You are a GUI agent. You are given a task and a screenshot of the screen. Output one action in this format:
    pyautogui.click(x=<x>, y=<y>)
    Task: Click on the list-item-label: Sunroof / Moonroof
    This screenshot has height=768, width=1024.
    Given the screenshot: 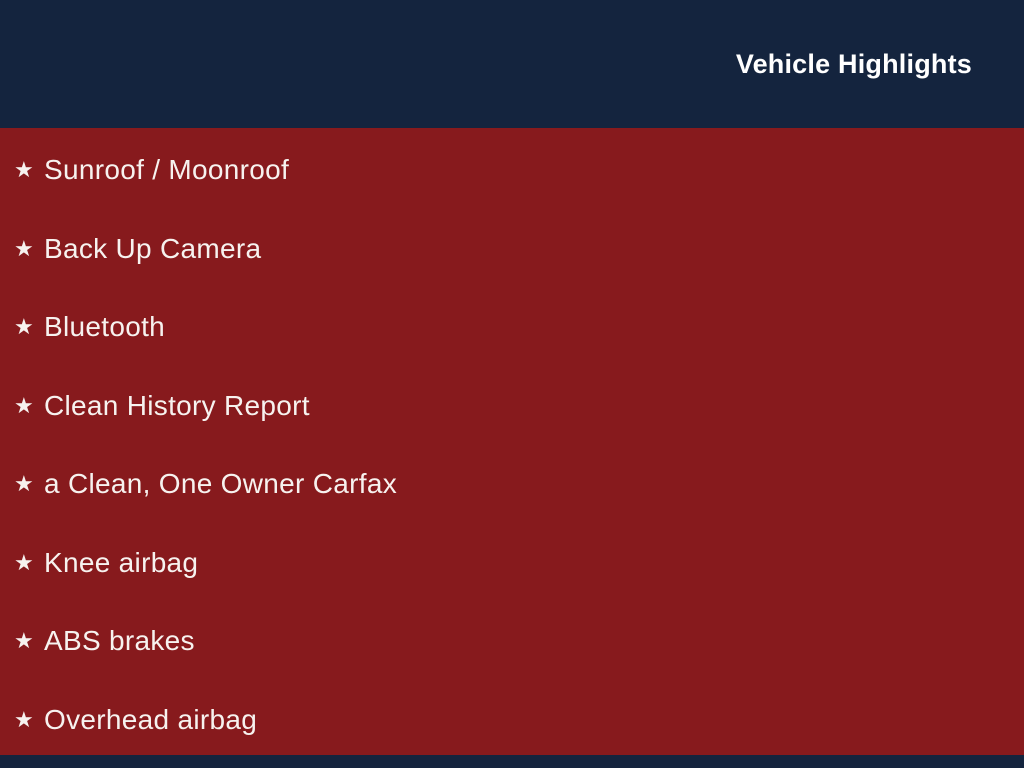 What is the action you would take?
    pyautogui.click(x=167, y=169)
    